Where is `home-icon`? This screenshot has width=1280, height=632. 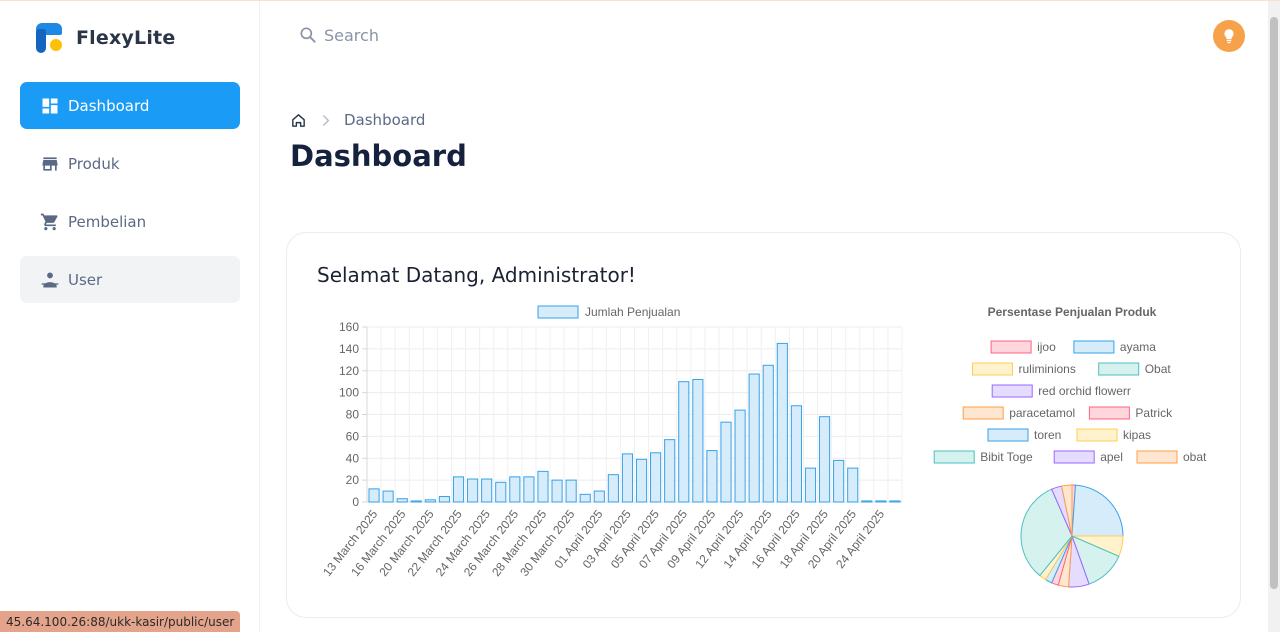
home-icon is located at coordinates (298, 120).